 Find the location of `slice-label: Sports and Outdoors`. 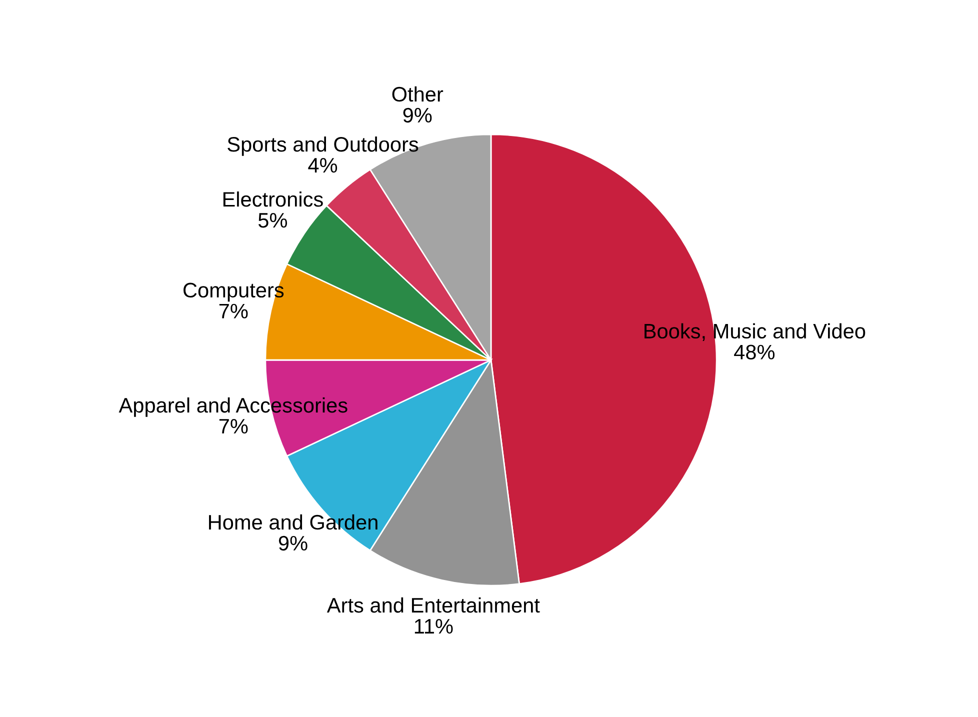

slice-label: Sports and Outdoors is located at coordinates (323, 146).